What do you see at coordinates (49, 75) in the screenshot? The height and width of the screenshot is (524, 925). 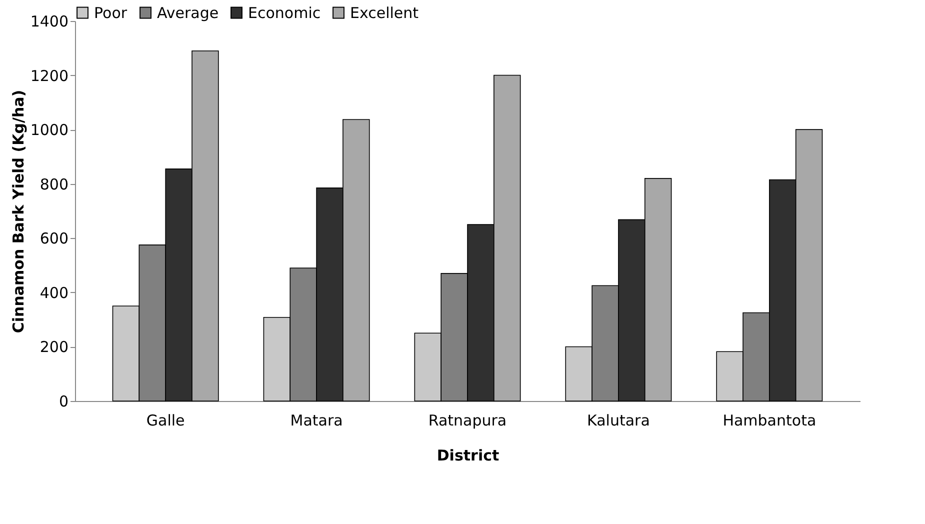 I see `y-tick-label: 1200` at bounding box center [49, 75].